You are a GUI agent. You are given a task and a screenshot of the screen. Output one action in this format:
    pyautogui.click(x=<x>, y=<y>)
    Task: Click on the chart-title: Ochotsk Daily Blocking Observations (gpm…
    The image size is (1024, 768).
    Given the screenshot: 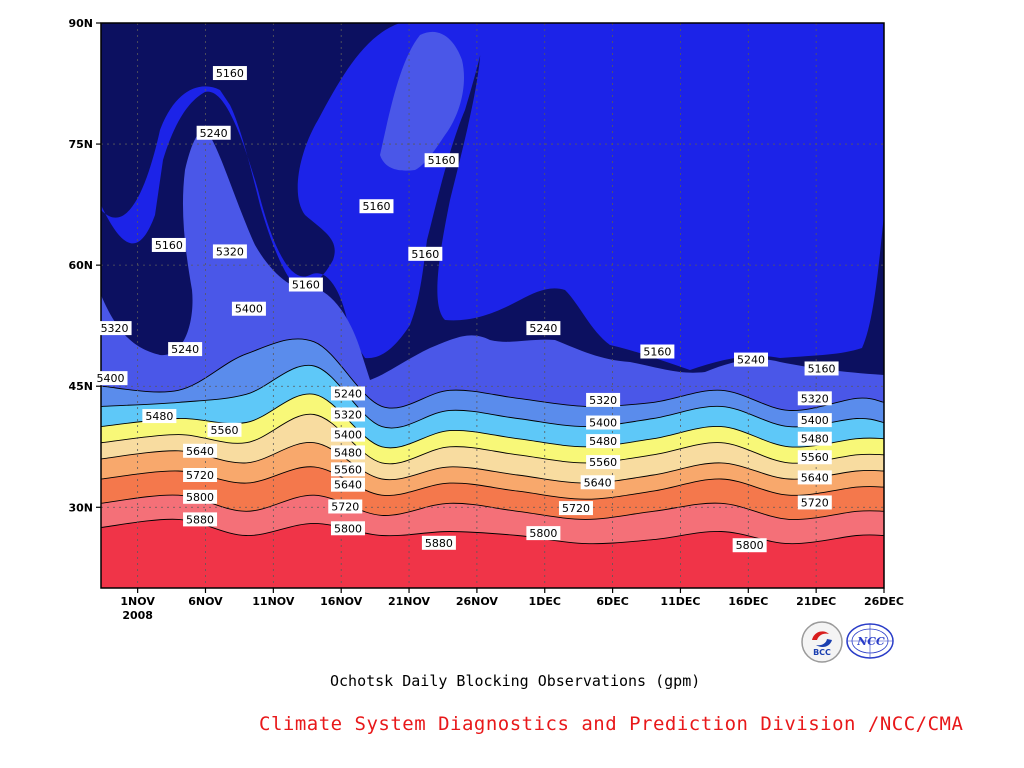 What is the action you would take?
    pyautogui.click(x=515, y=681)
    